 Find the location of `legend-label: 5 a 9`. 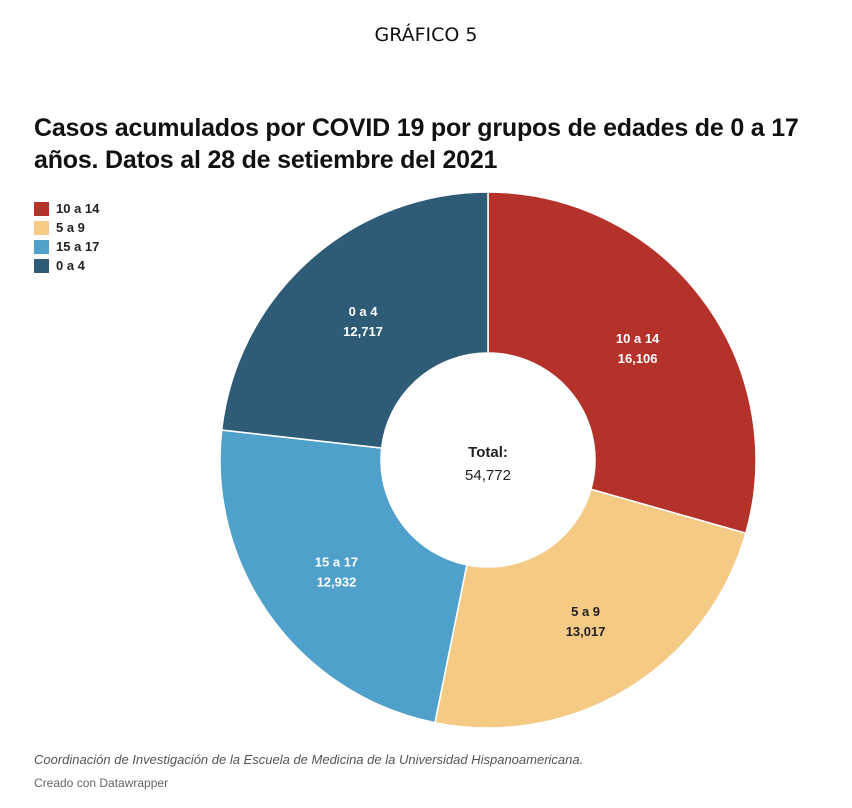

legend-label: 5 a 9 is located at coordinates (70, 227).